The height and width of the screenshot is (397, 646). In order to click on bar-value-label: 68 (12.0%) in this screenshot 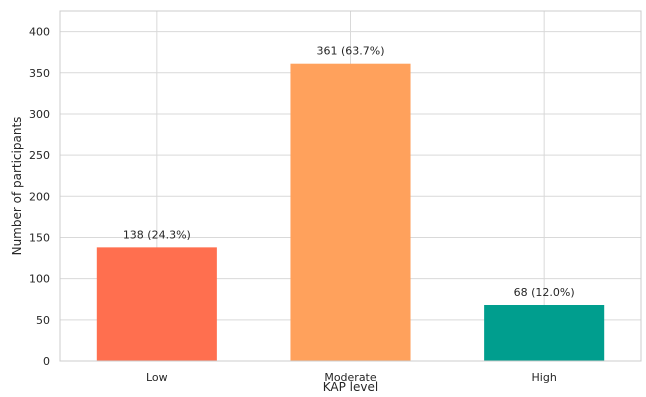, I will do `click(544, 292)`.